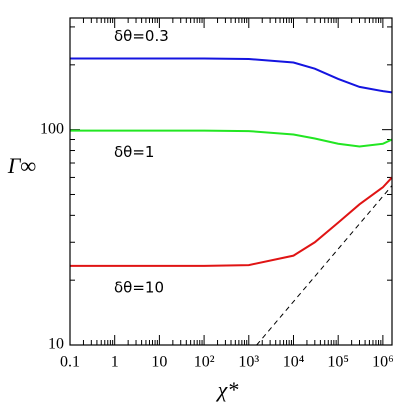 The image size is (415, 415). What do you see at coordinates (56, 344) in the screenshot?
I see `y-tick-label: 10` at bounding box center [56, 344].